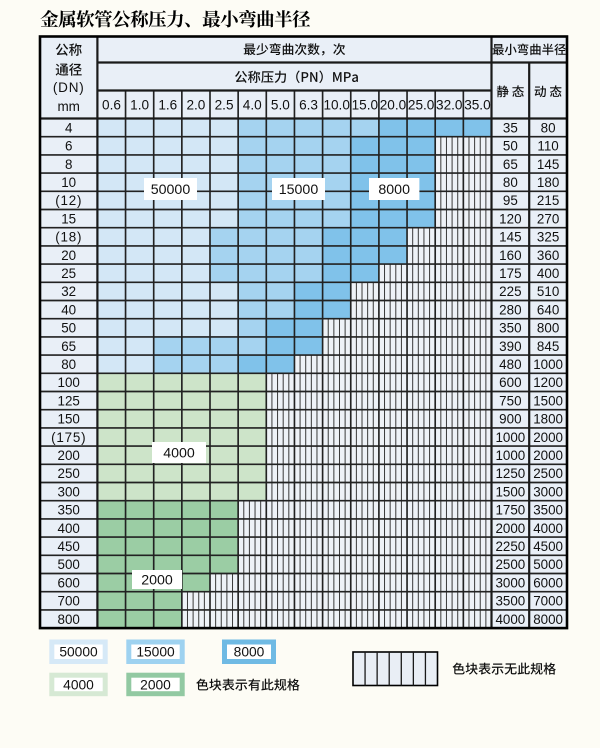 This screenshot has width=600, height=748. Describe the element at coordinates (548, 309) in the screenshot. I see `svg-text: 640` at that location.